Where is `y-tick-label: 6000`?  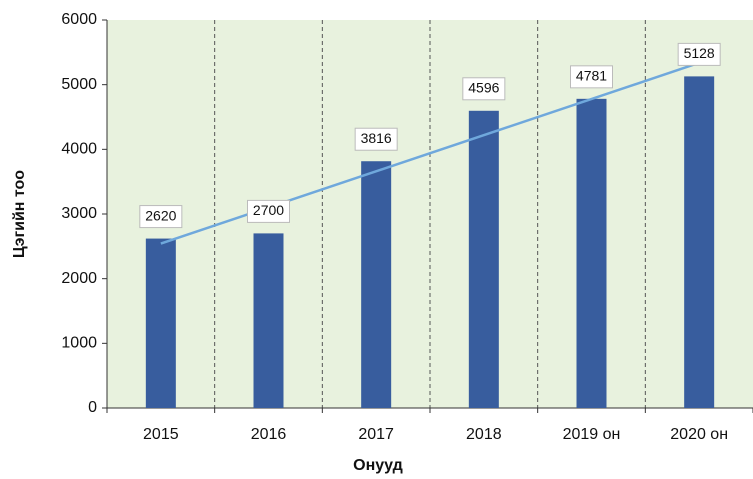 y-tick-label: 6000 is located at coordinates (79, 19).